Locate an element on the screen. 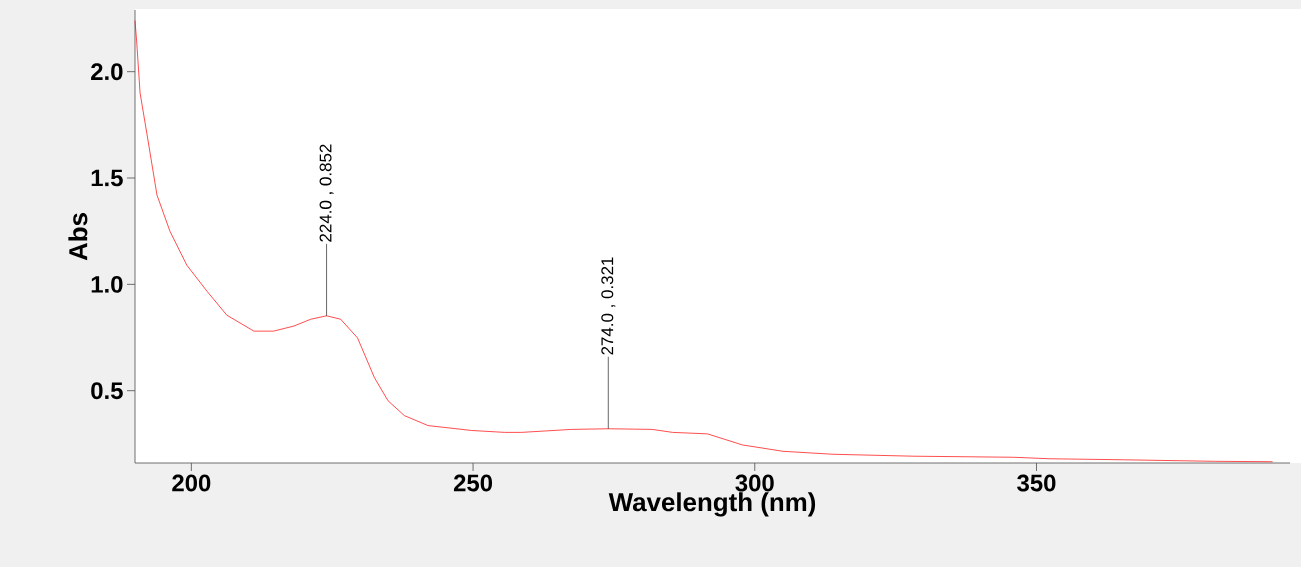 The width and height of the screenshot is (1301, 567). y-tick-label: 0.5 is located at coordinates (107, 391).